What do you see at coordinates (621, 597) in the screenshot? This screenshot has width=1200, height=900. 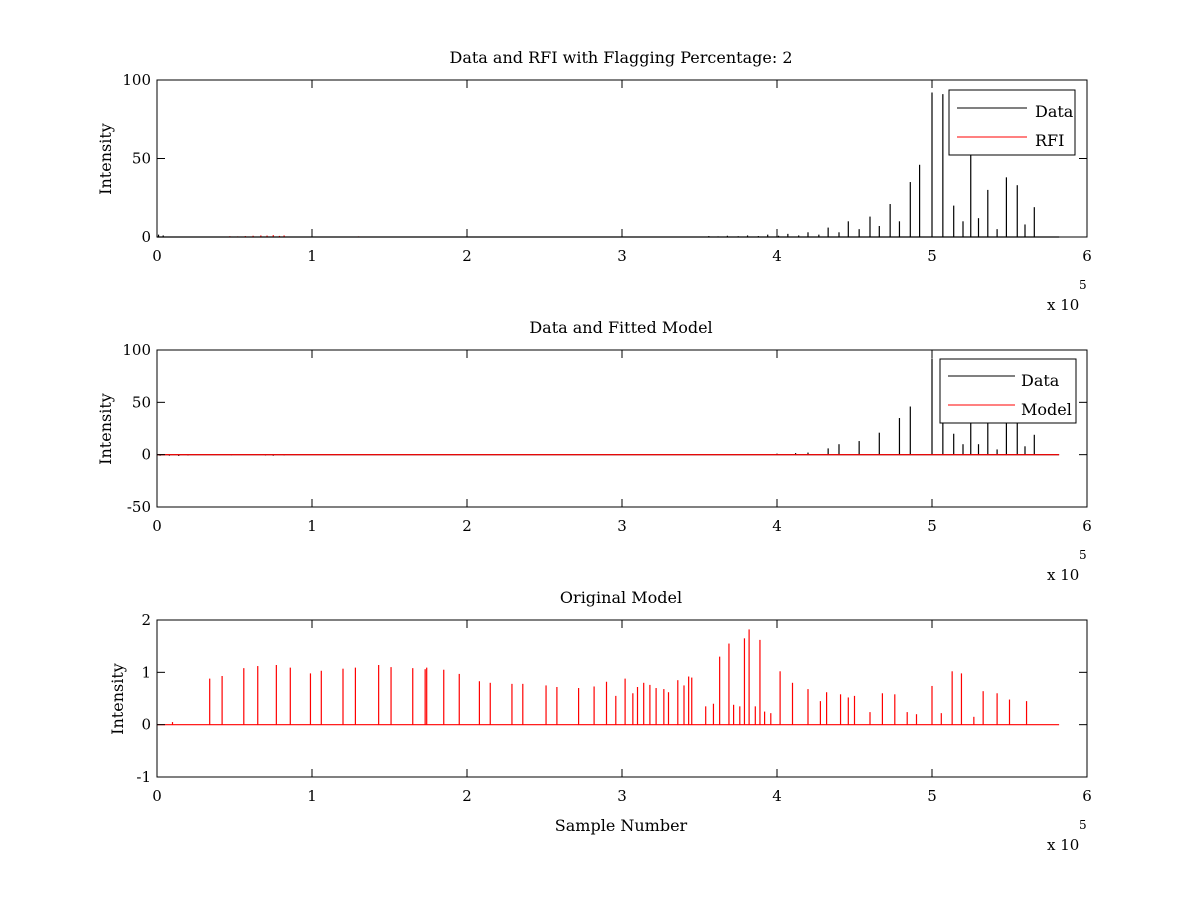 I see `chart-title: Original Model` at bounding box center [621, 597].